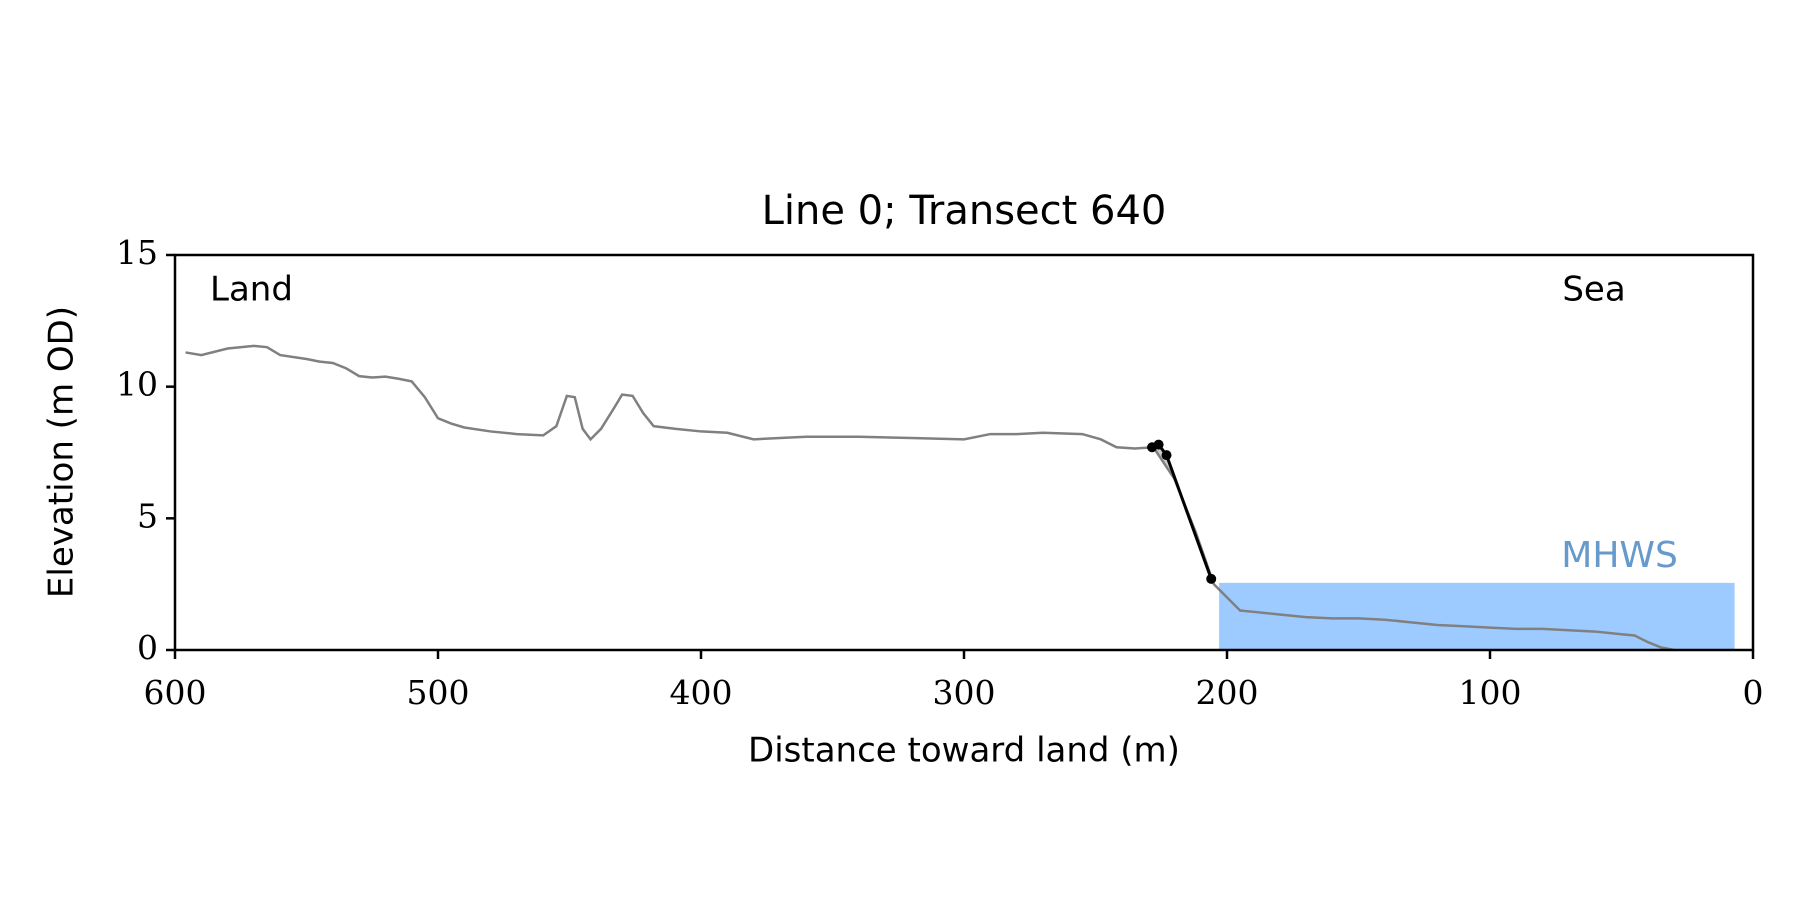  What do you see at coordinates (1227, 692) in the screenshot?
I see `x-tick-label: 200` at bounding box center [1227, 692].